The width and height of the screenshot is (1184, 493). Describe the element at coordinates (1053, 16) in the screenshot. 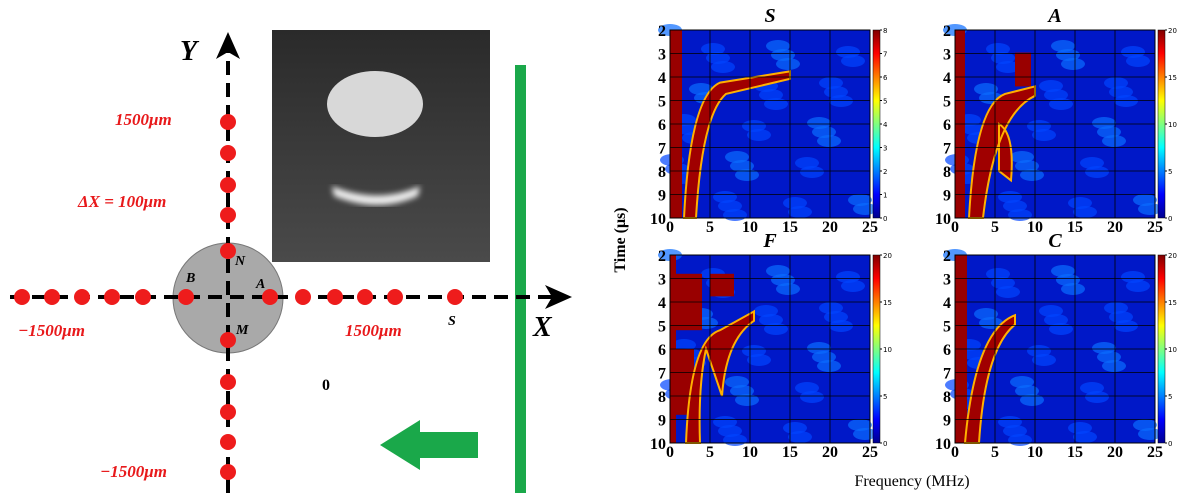

I see `panel-title: A` at that location.